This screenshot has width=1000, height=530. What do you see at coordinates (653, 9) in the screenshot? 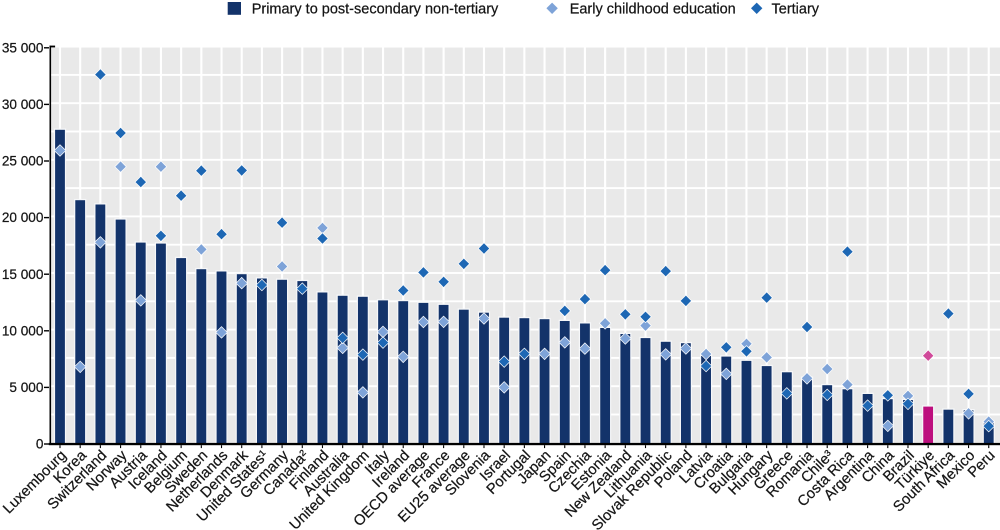
I see `svg-text: Early childhood education` at bounding box center [653, 9].